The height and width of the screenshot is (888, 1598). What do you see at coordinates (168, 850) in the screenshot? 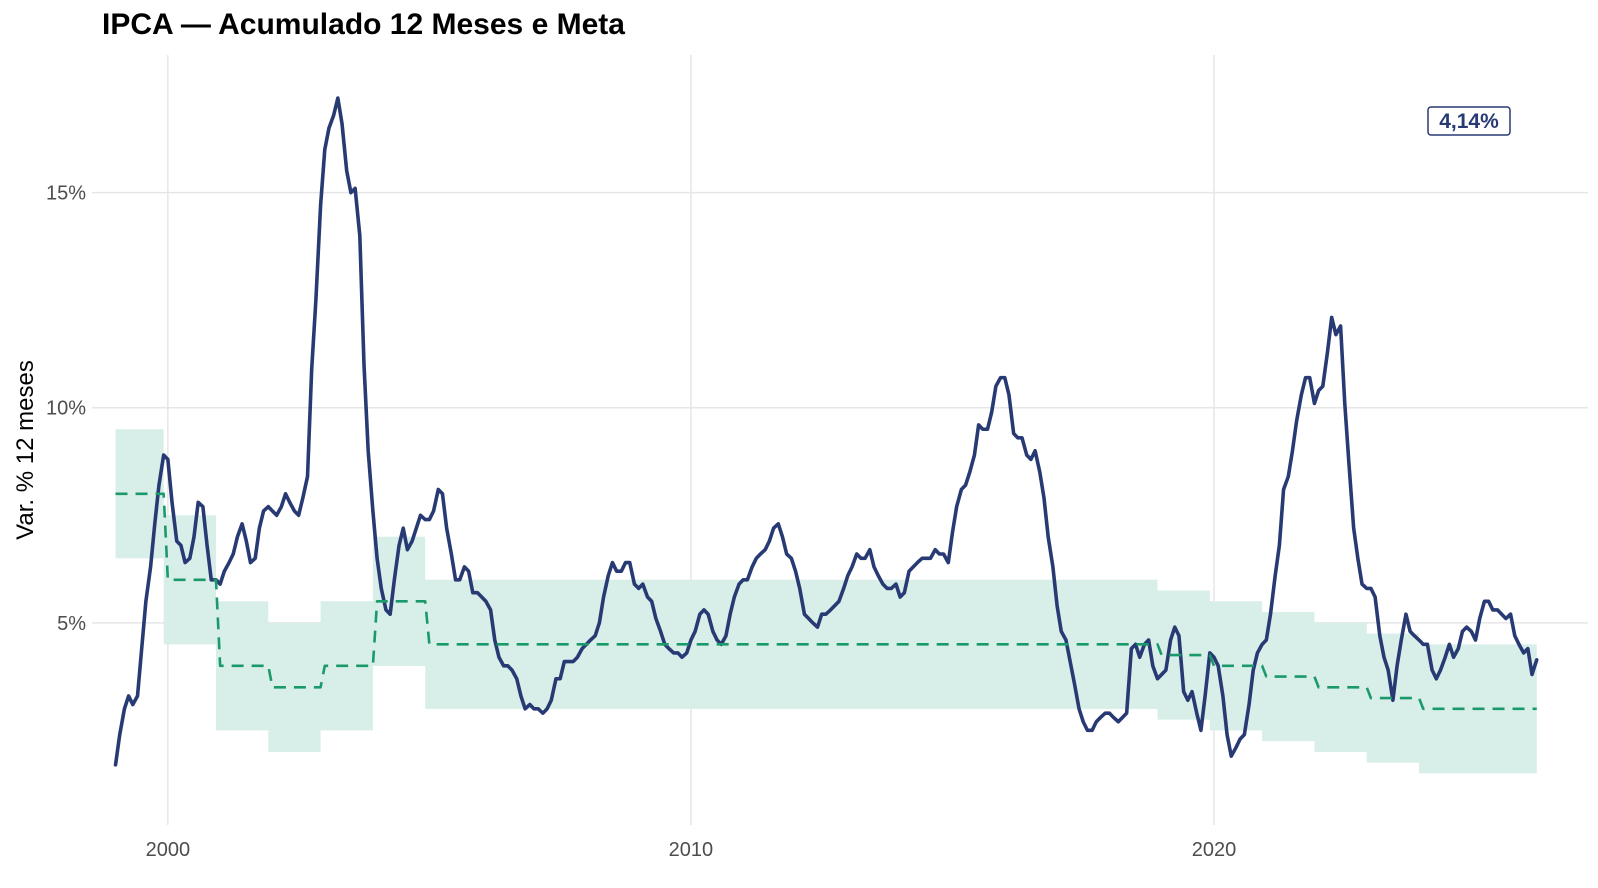
I see `x-tick-label: 2000` at bounding box center [168, 850].